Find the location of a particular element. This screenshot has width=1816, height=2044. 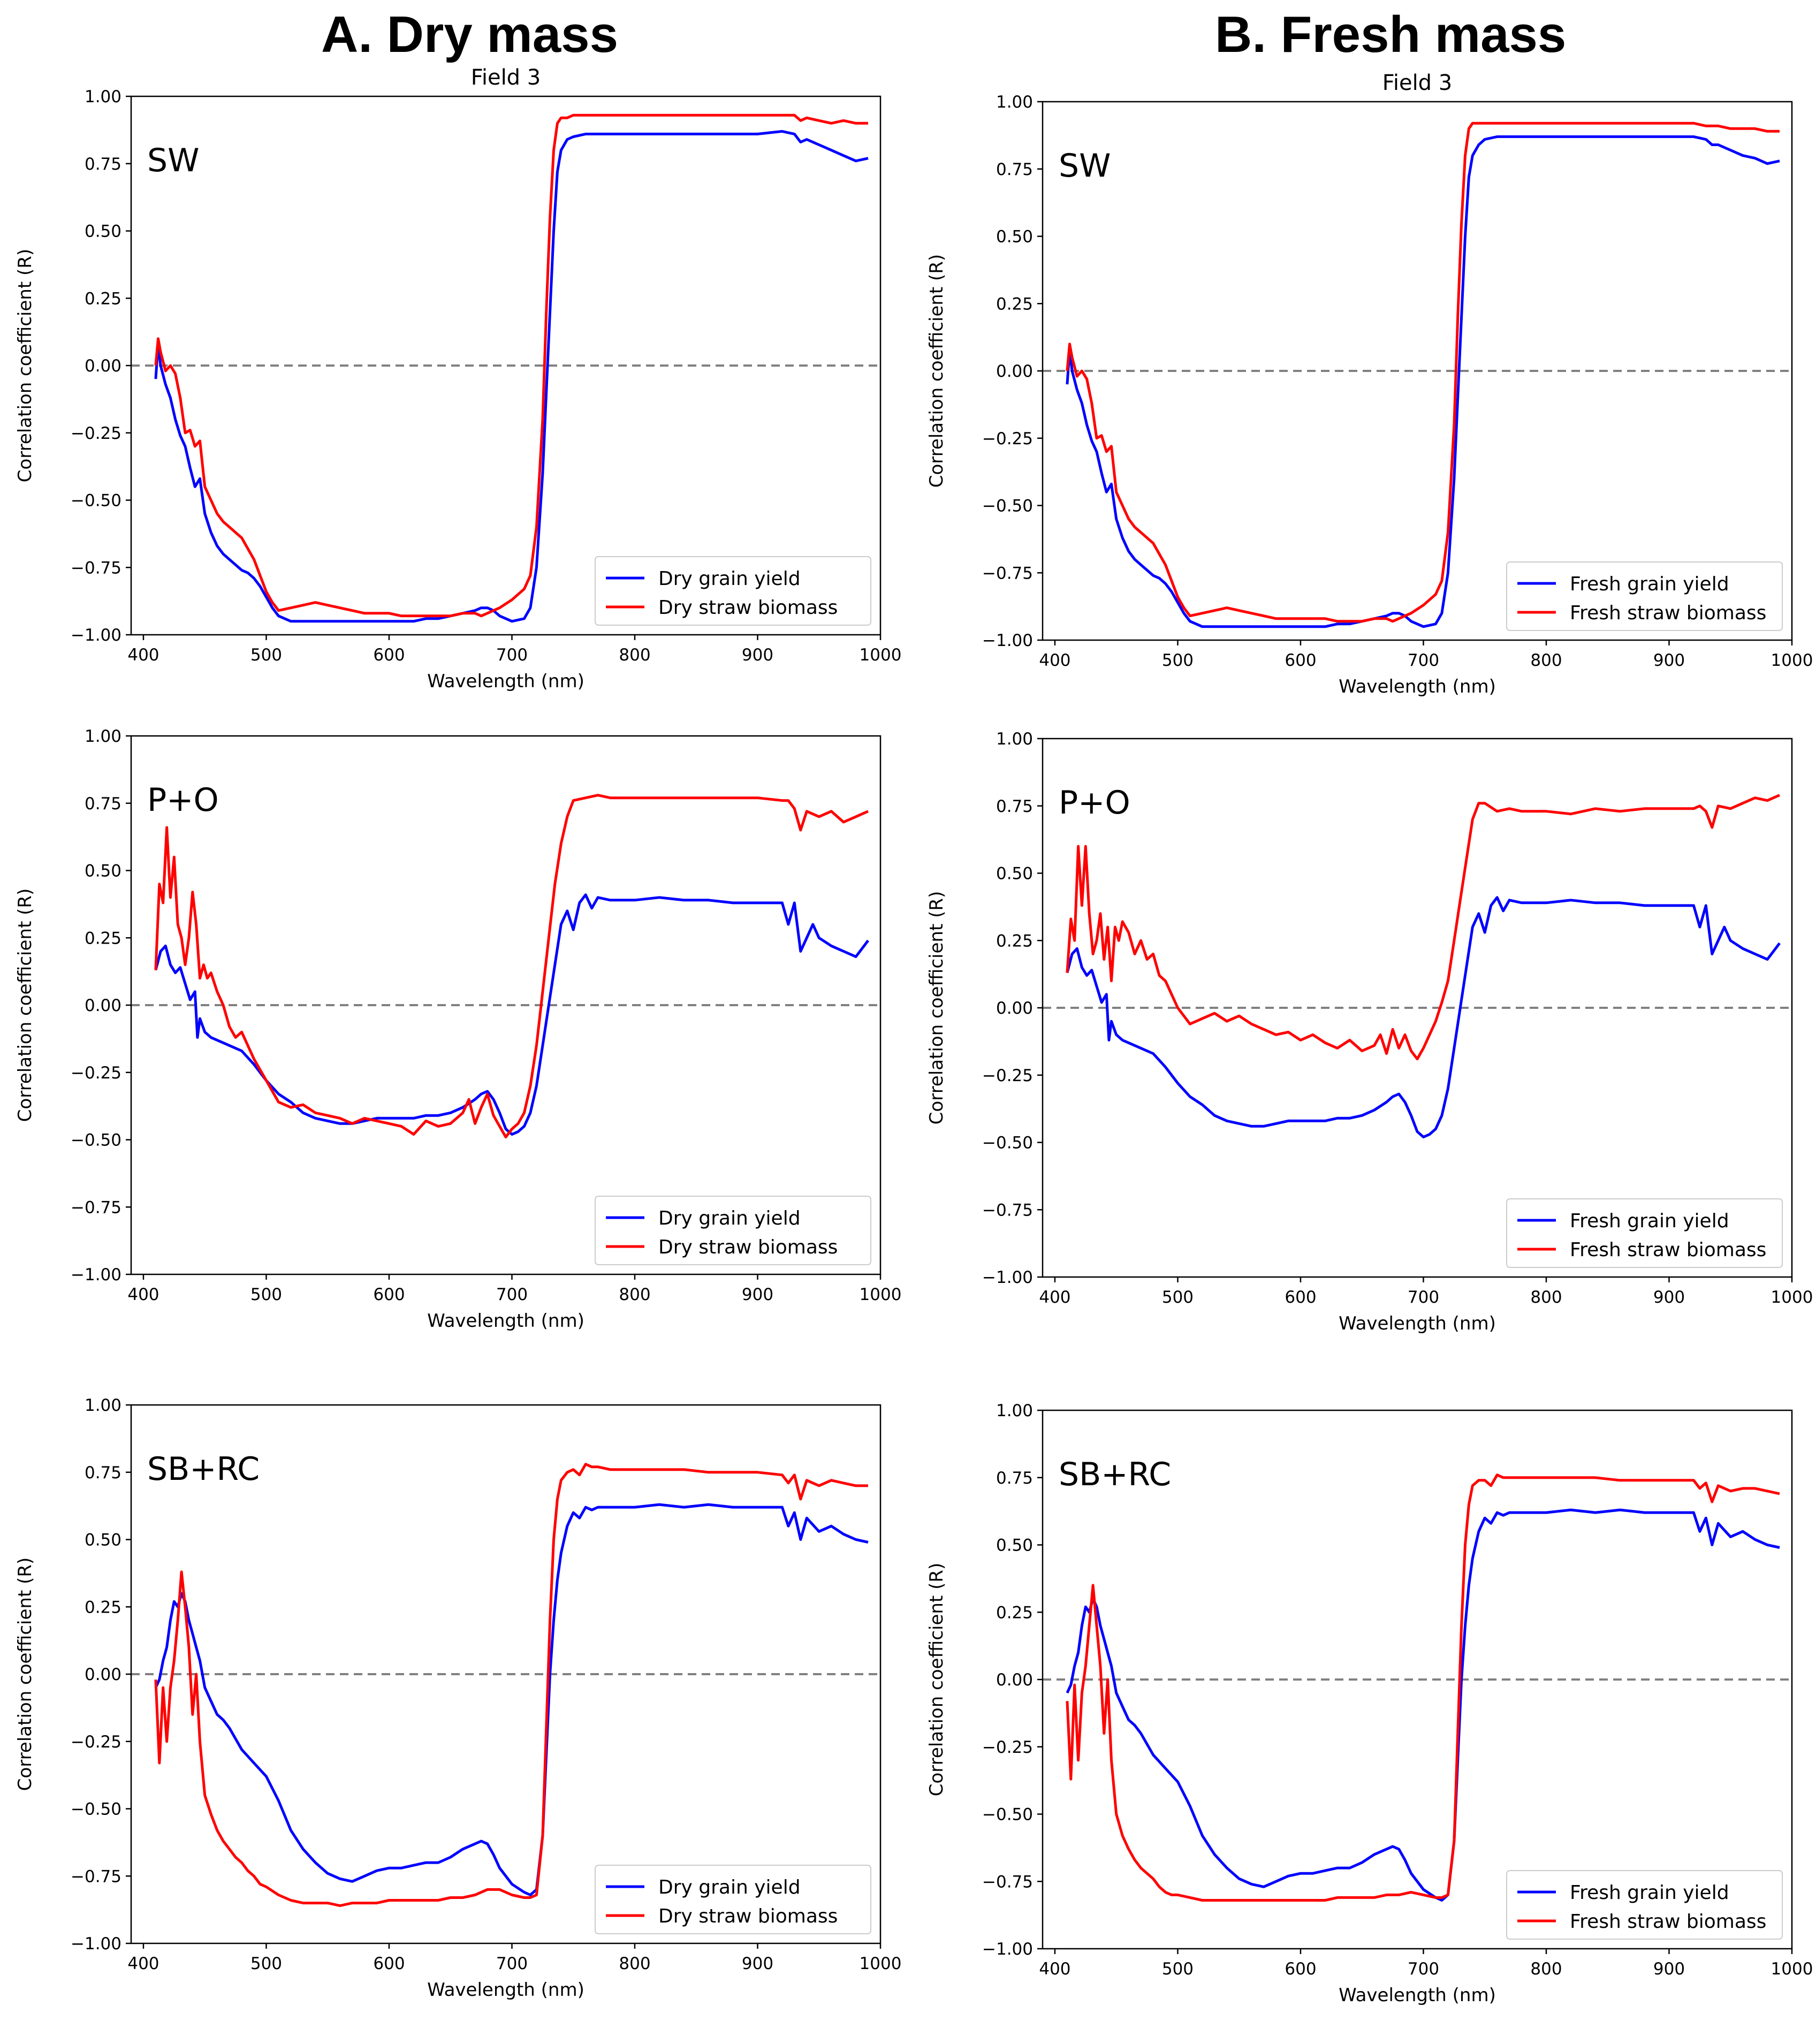

series-line-fresh-straw-biomass is located at coordinates (1423, 372).